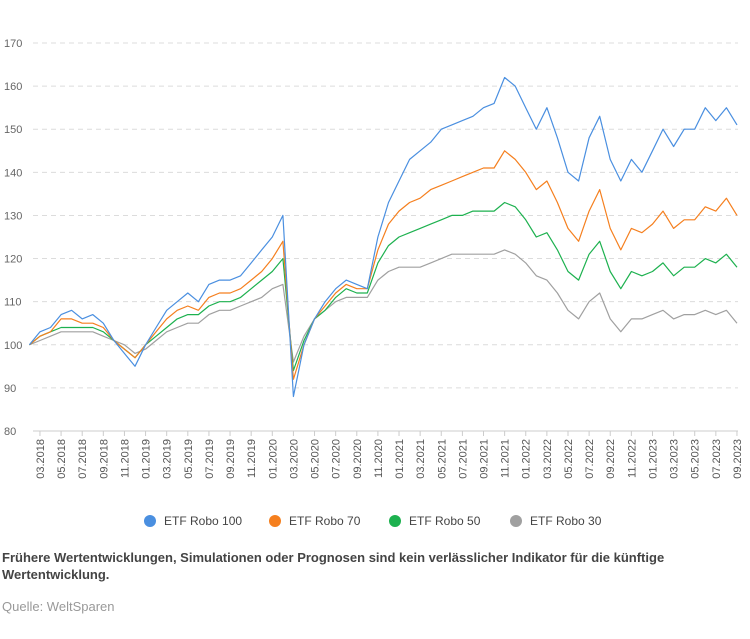 This screenshot has width=750, height=639. What do you see at coordinates (506, 458) in the screenshot?
I see `x-tick-label: 11.2021` at bounding box center [506, 458].